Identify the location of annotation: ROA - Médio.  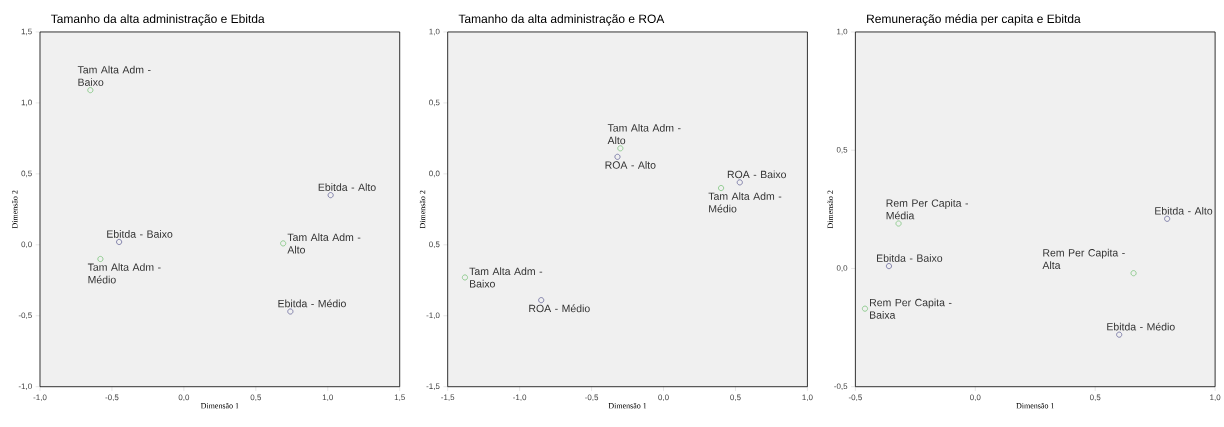
(559, 308).